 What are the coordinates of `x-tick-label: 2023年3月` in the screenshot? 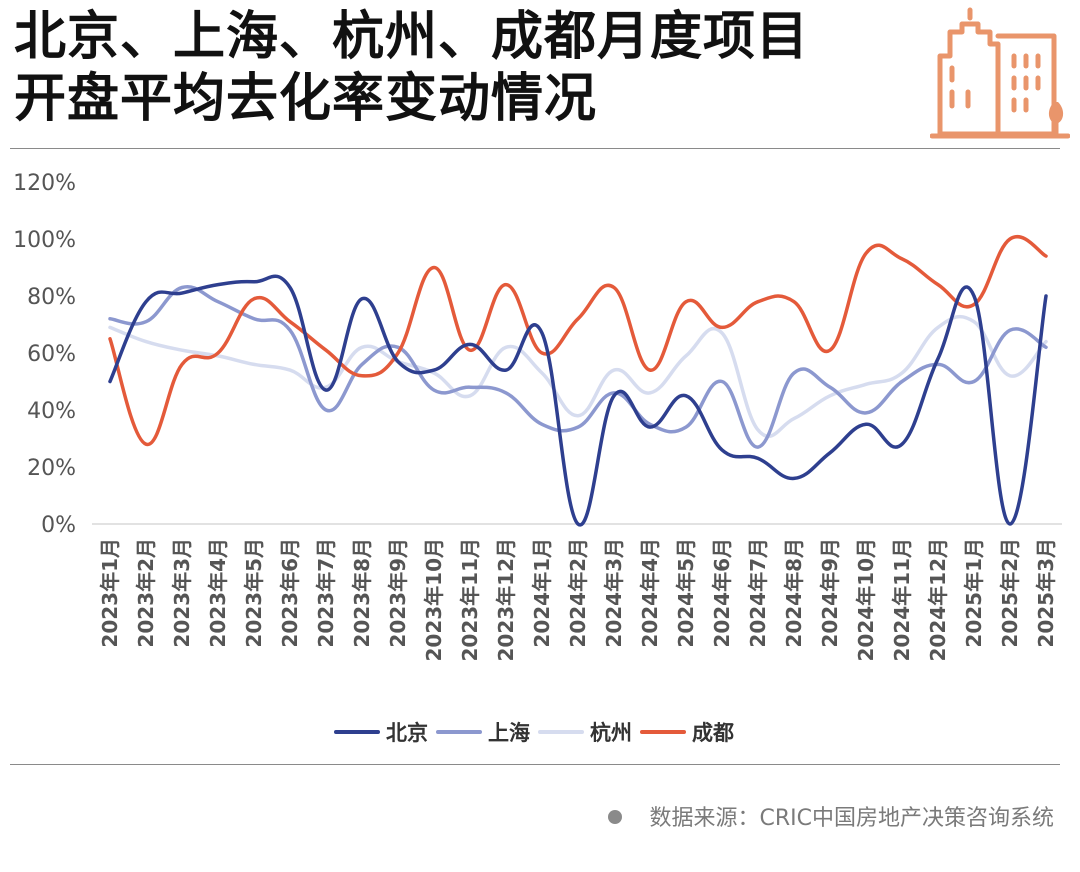 It's located at (182, 593).